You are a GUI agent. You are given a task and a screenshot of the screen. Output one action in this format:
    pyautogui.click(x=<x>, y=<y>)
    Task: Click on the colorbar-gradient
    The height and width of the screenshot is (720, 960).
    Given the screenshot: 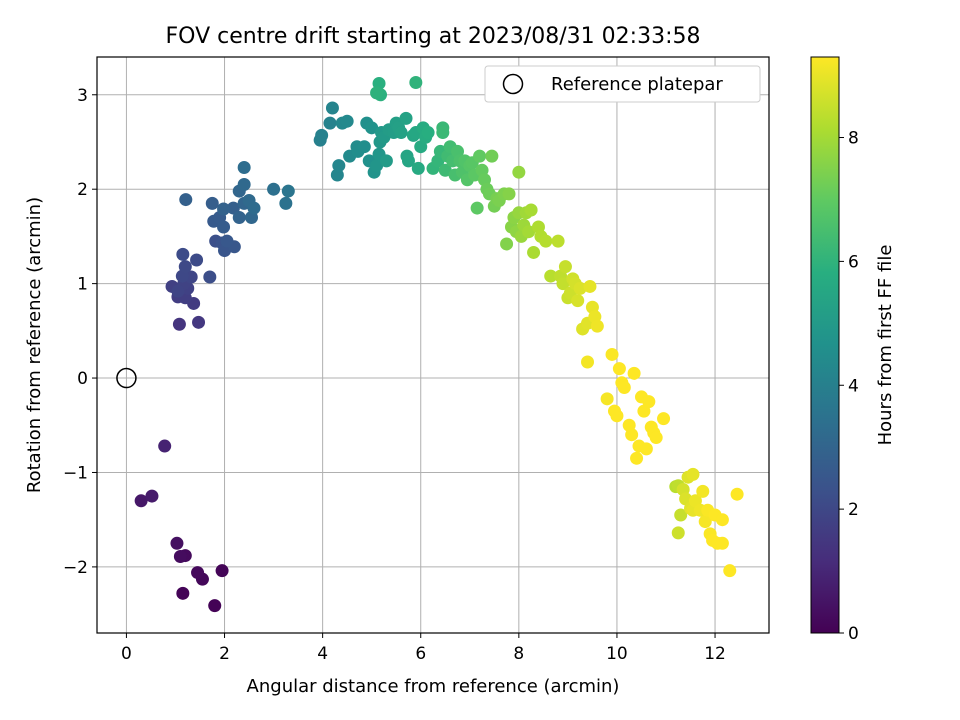 What is the action you would take?
    pyautogui.click(x=825, y=345)
    